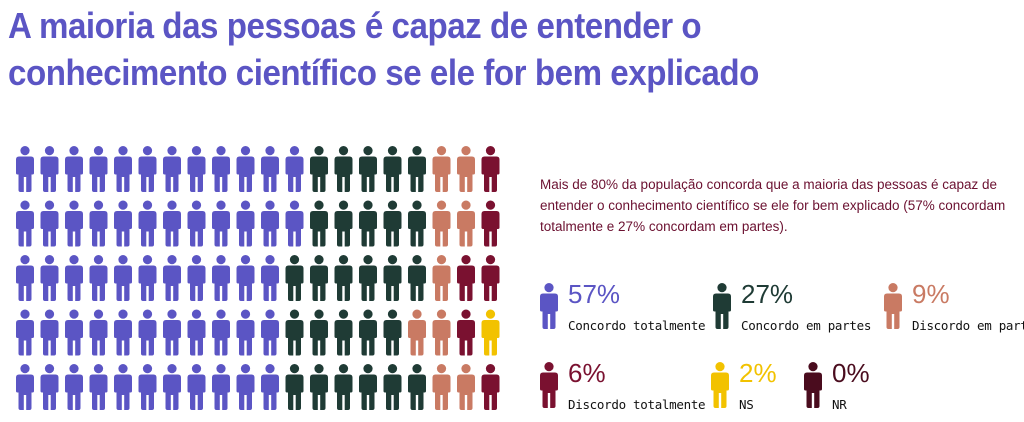 The height and width of the screenshot is (422, 1024). Describe the element at coordinates (851, 373) in the screenshot. I see `legend-pct: 0%` at that location.